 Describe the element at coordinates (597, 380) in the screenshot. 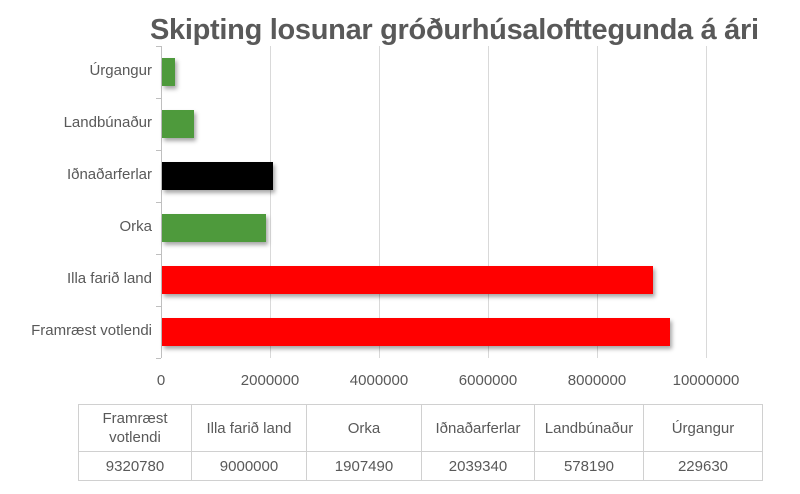

I see `x-axis-tick-label: 8000000` at that location.